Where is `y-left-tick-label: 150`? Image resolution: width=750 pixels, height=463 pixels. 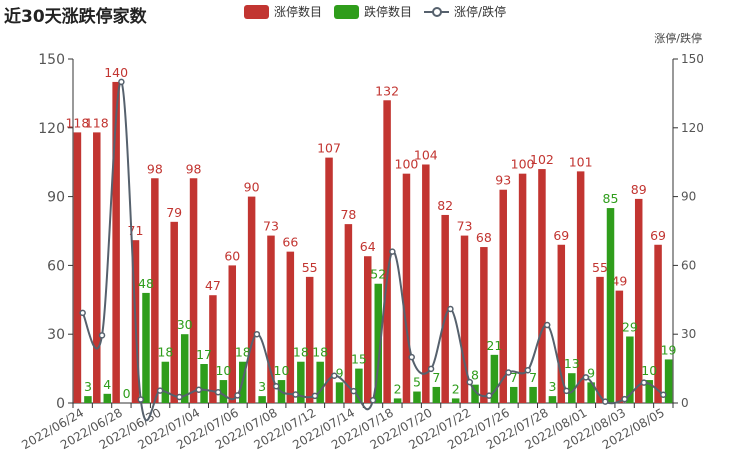
y-left-tick-label: 150 is located at coordinates (51, 60).